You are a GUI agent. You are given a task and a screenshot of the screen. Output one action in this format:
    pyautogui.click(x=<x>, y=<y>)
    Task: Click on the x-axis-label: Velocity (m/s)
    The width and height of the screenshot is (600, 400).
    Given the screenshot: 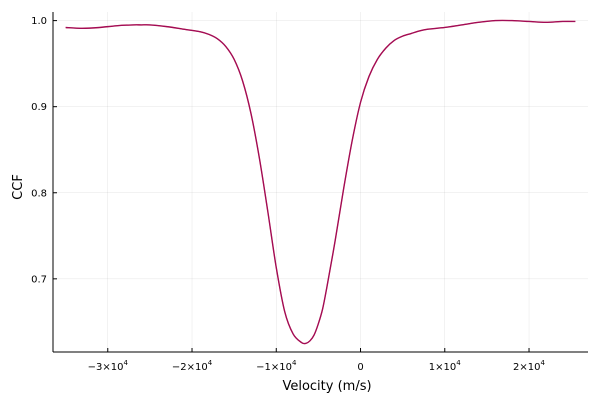 What is the action you would take?
    pyautogui.click(x=326, y=386)
    